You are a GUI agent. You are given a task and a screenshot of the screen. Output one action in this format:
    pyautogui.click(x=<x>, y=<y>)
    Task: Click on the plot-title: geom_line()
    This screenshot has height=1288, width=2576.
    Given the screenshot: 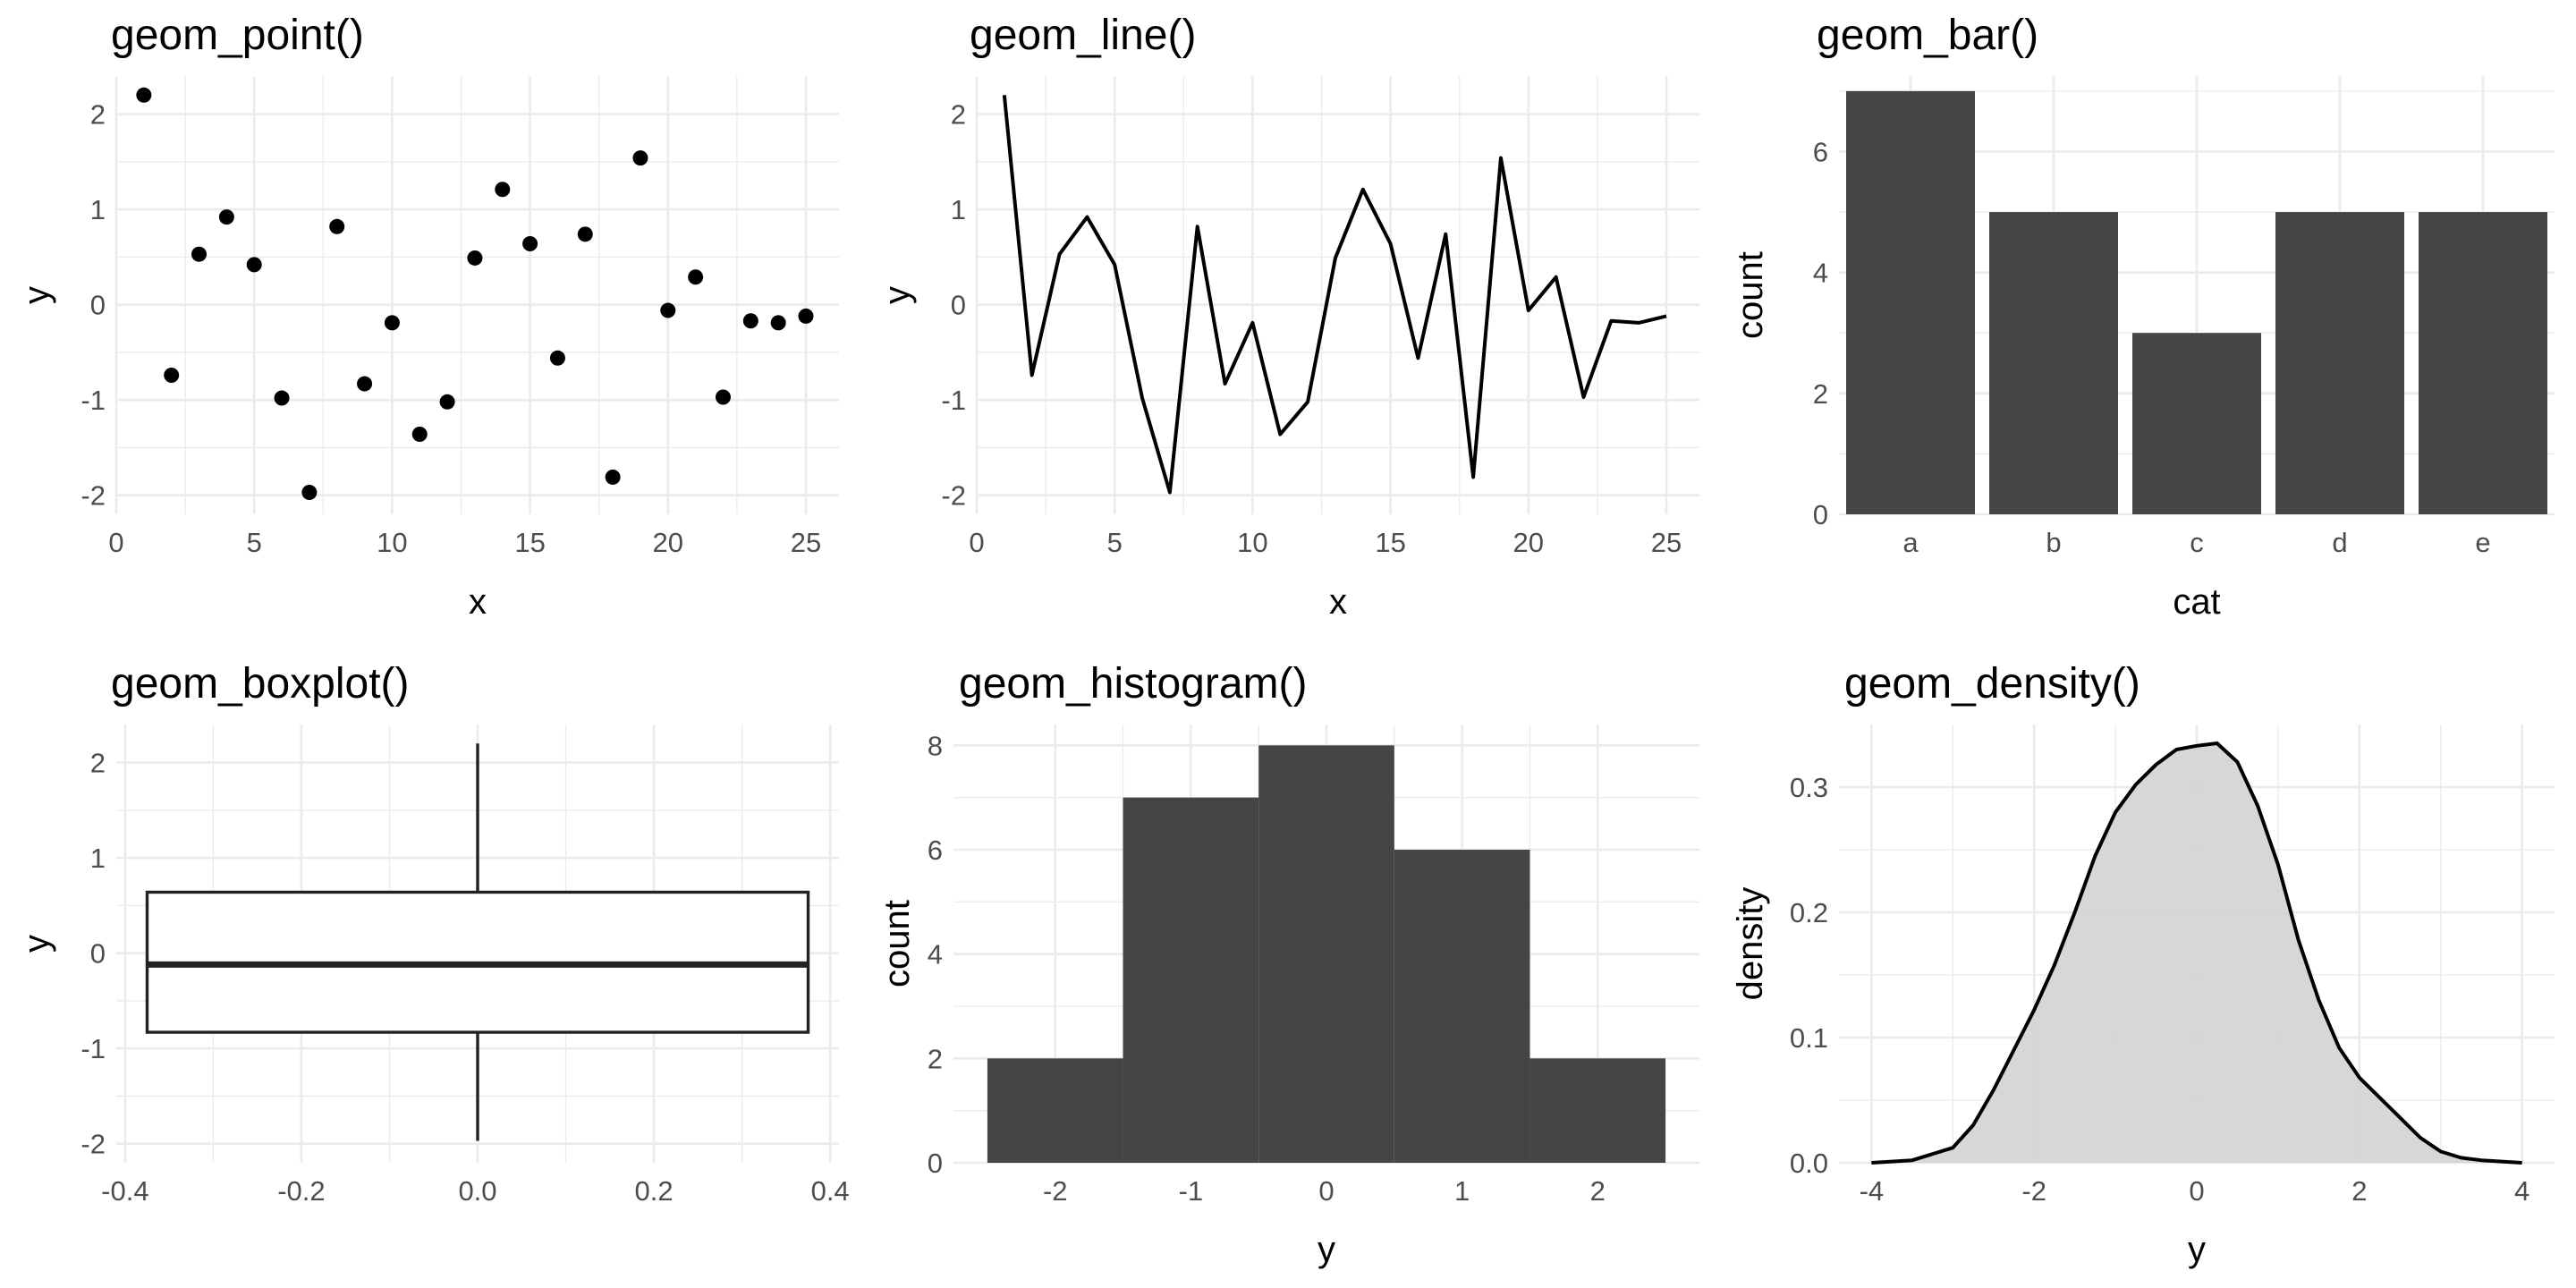 What is the action you would take?
    pyautogui.click(x=1083, y=35)
    